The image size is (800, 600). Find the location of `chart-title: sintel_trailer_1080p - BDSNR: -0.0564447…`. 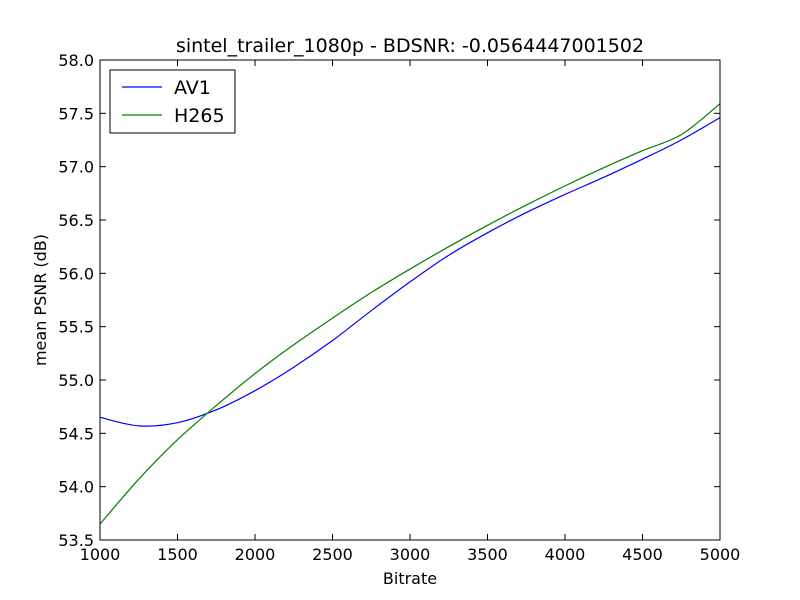

chart-title: sintel_trailer_1080p - BDSNR: -0.0564447… is located at coordinates (410, 46).